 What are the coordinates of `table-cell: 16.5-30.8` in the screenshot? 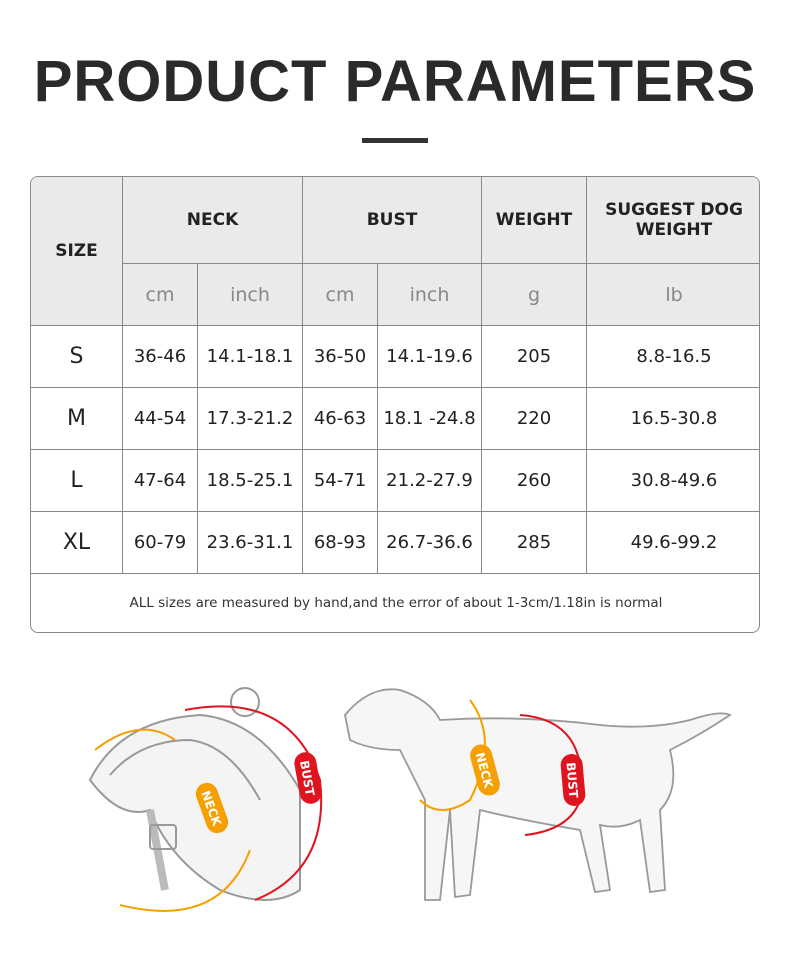 It's located at (673, 419).